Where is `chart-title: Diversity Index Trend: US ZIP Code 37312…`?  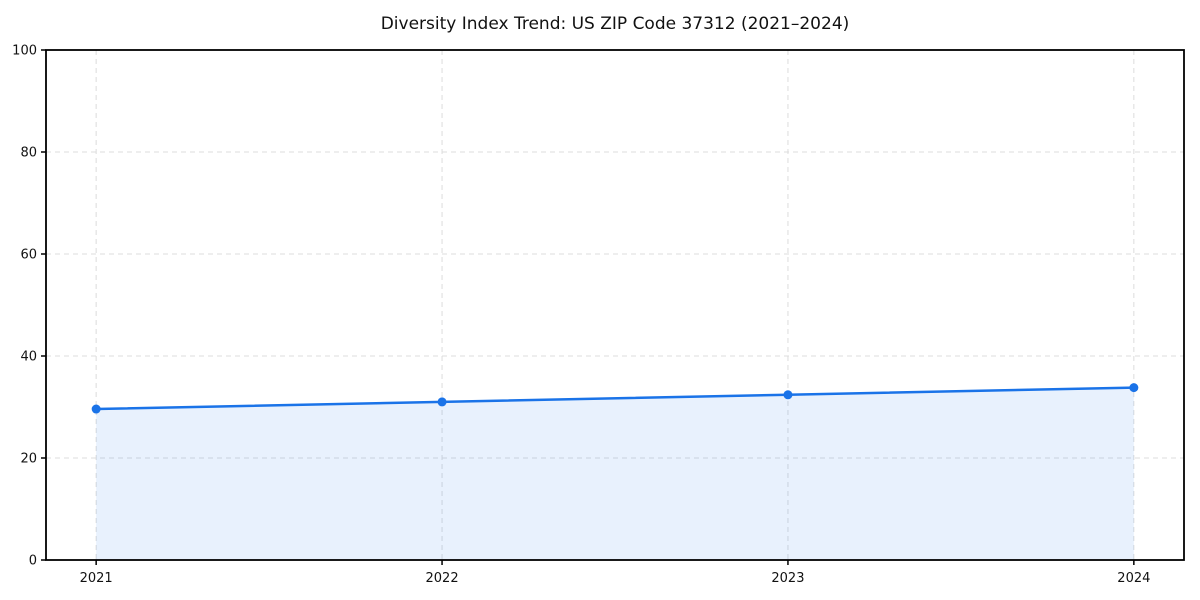
chart-title: Diversity Index Trend: US ZIP Code 37312… is located at coordinates (615, 24).